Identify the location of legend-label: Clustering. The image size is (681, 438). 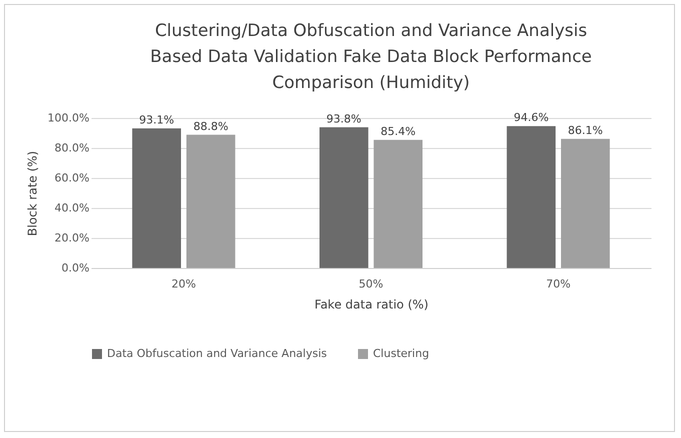
(401, 353).